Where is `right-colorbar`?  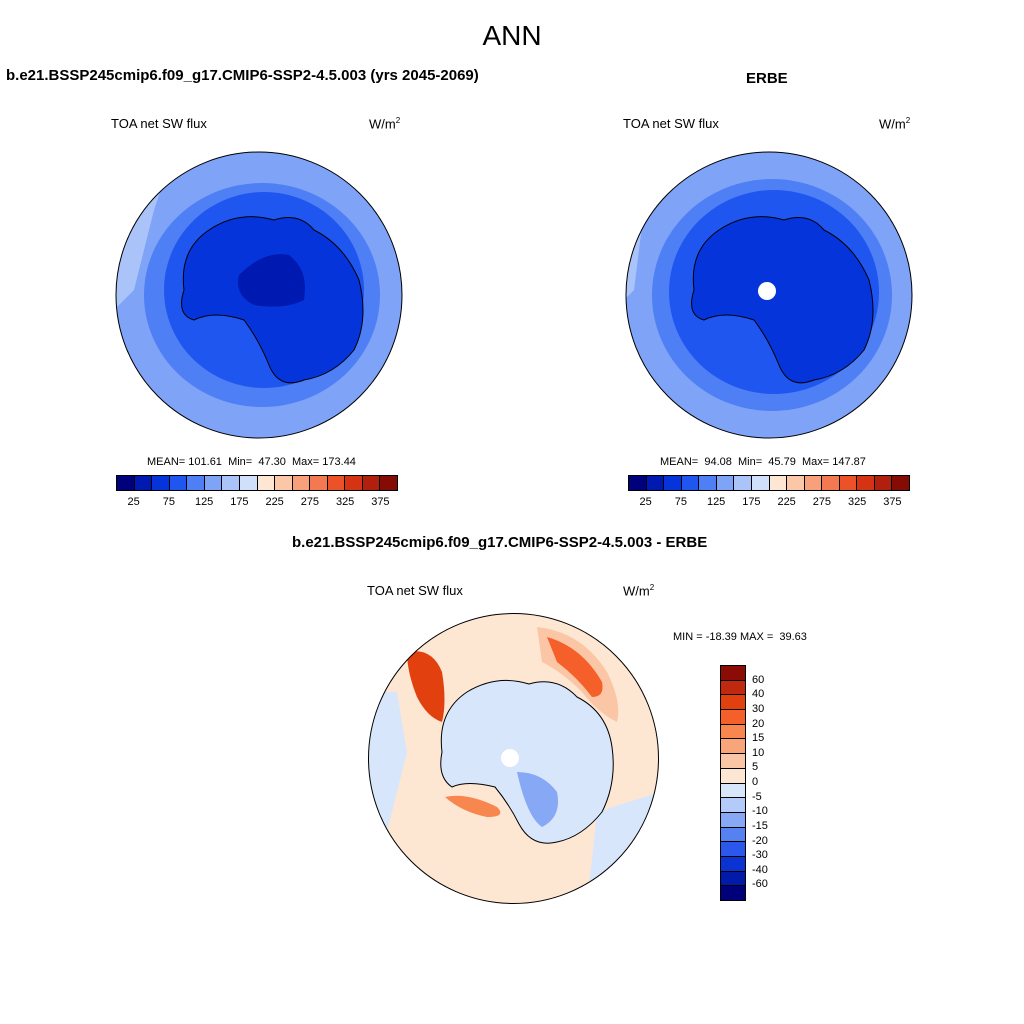
right-colorbar is located at coordinates (769, 483).